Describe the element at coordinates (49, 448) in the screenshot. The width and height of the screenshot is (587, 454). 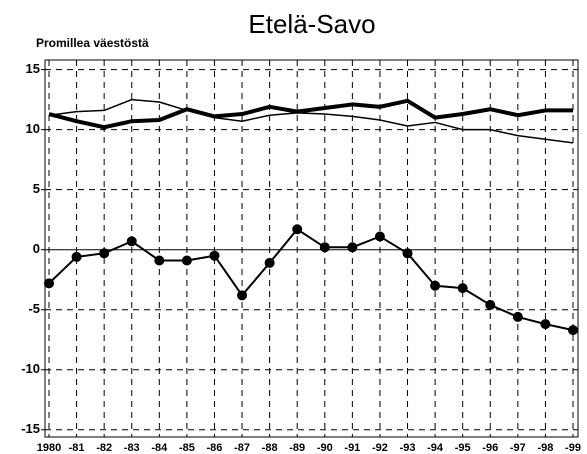
I see `x-tick-label: 1980` at that location.